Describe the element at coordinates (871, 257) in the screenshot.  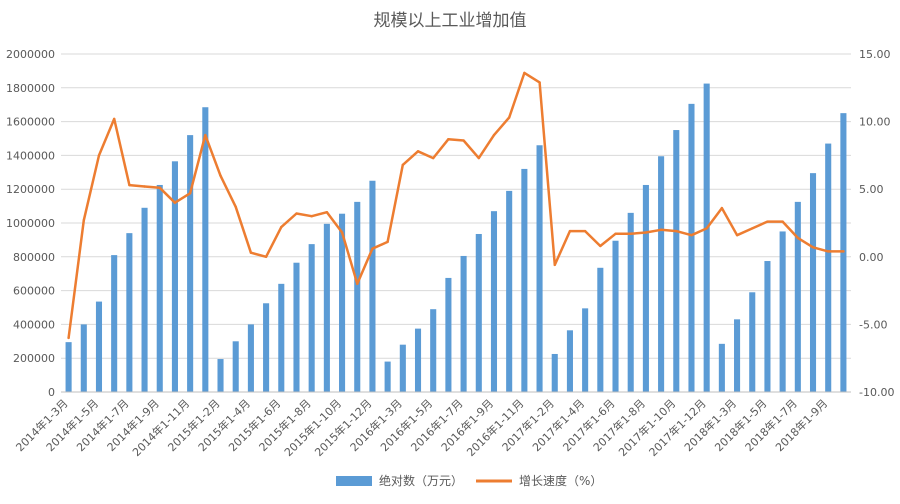
I see `right-tick-label: 0.00` at that location.